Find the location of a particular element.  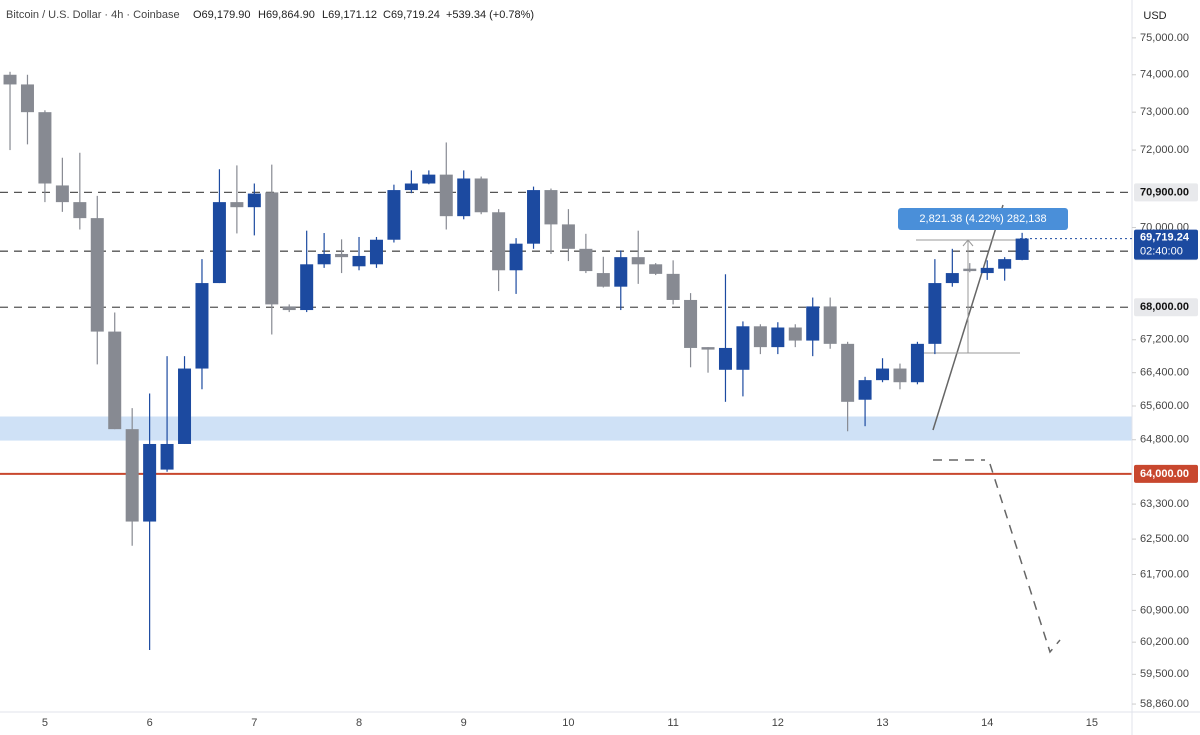

ohlc-low: L69,171.12 is located at coordinates (349, 15).